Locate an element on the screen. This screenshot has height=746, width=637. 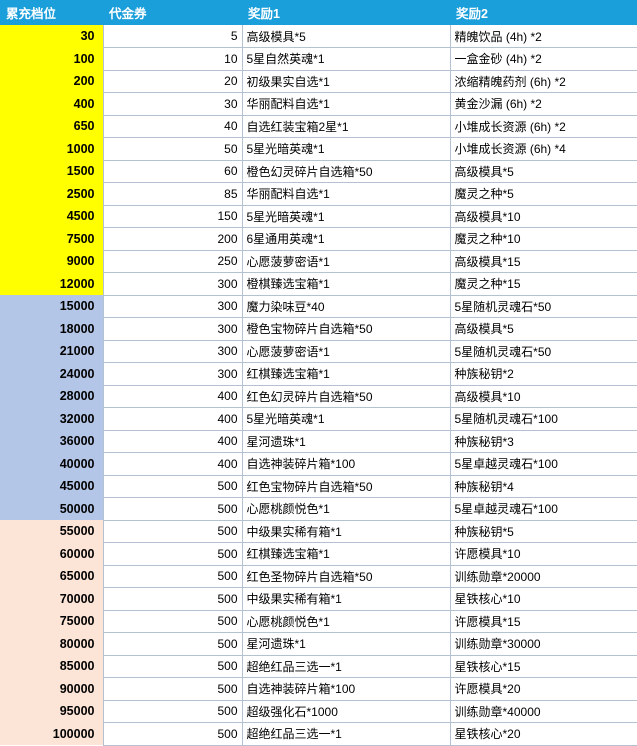
table-row: 100000 500 超绝红品三选一*1 星铁核心*20 is located at coordinates (318, 734).